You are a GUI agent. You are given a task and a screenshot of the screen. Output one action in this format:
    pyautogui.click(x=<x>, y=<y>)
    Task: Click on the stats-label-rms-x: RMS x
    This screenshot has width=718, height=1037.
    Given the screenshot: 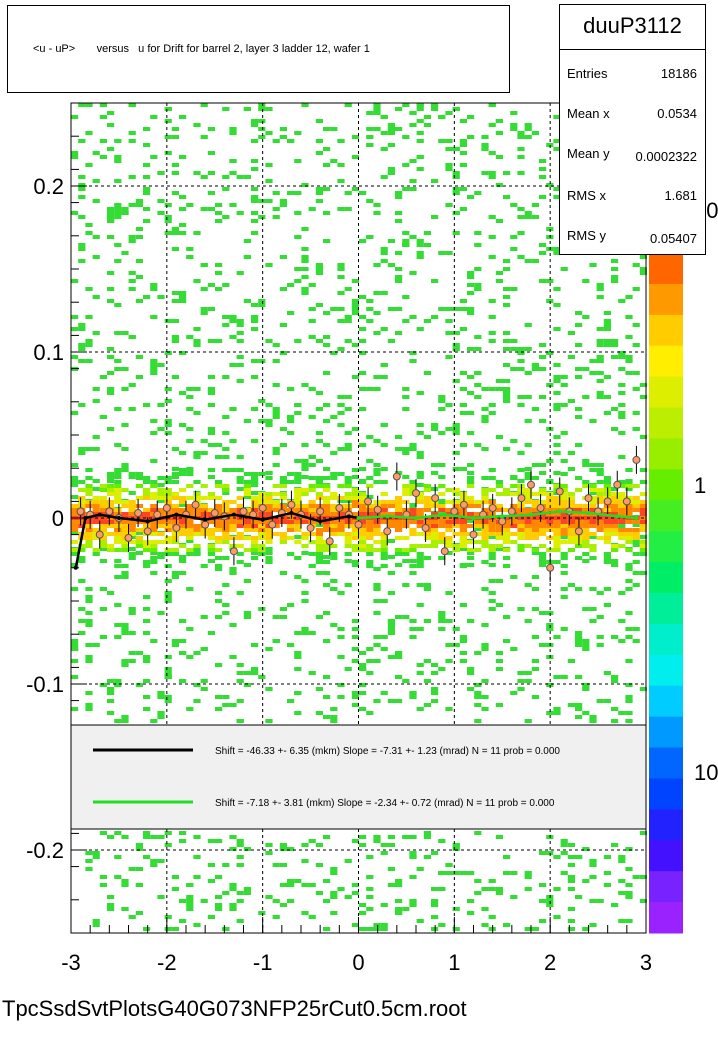 What is the action you would take?
    pyautogui.click(x=586, y=195)
    